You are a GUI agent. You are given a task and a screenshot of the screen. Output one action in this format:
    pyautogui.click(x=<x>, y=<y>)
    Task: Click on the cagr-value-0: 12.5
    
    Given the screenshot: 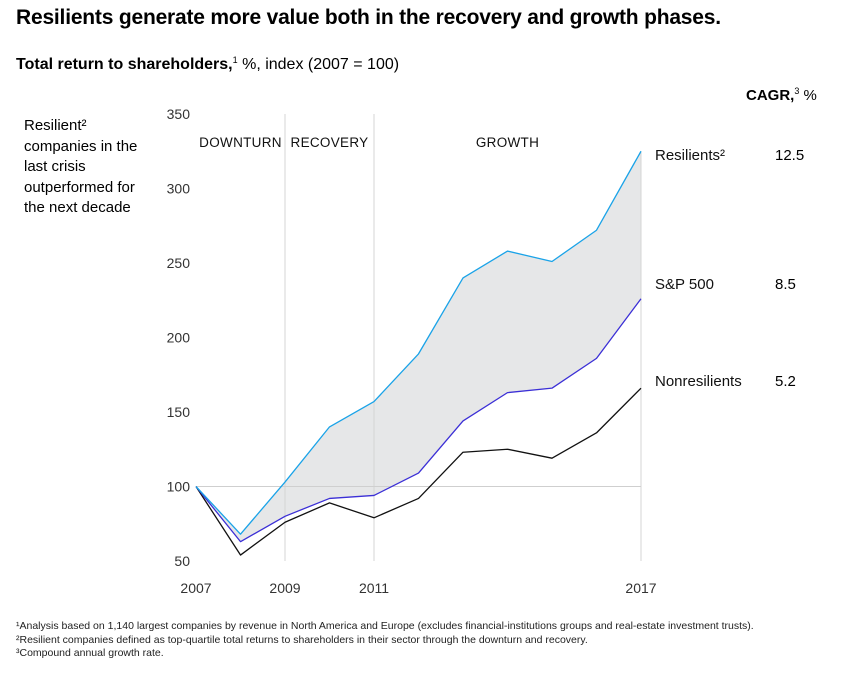 What is the action you would take?
    pyautogui.click(x=789, y=155)
    